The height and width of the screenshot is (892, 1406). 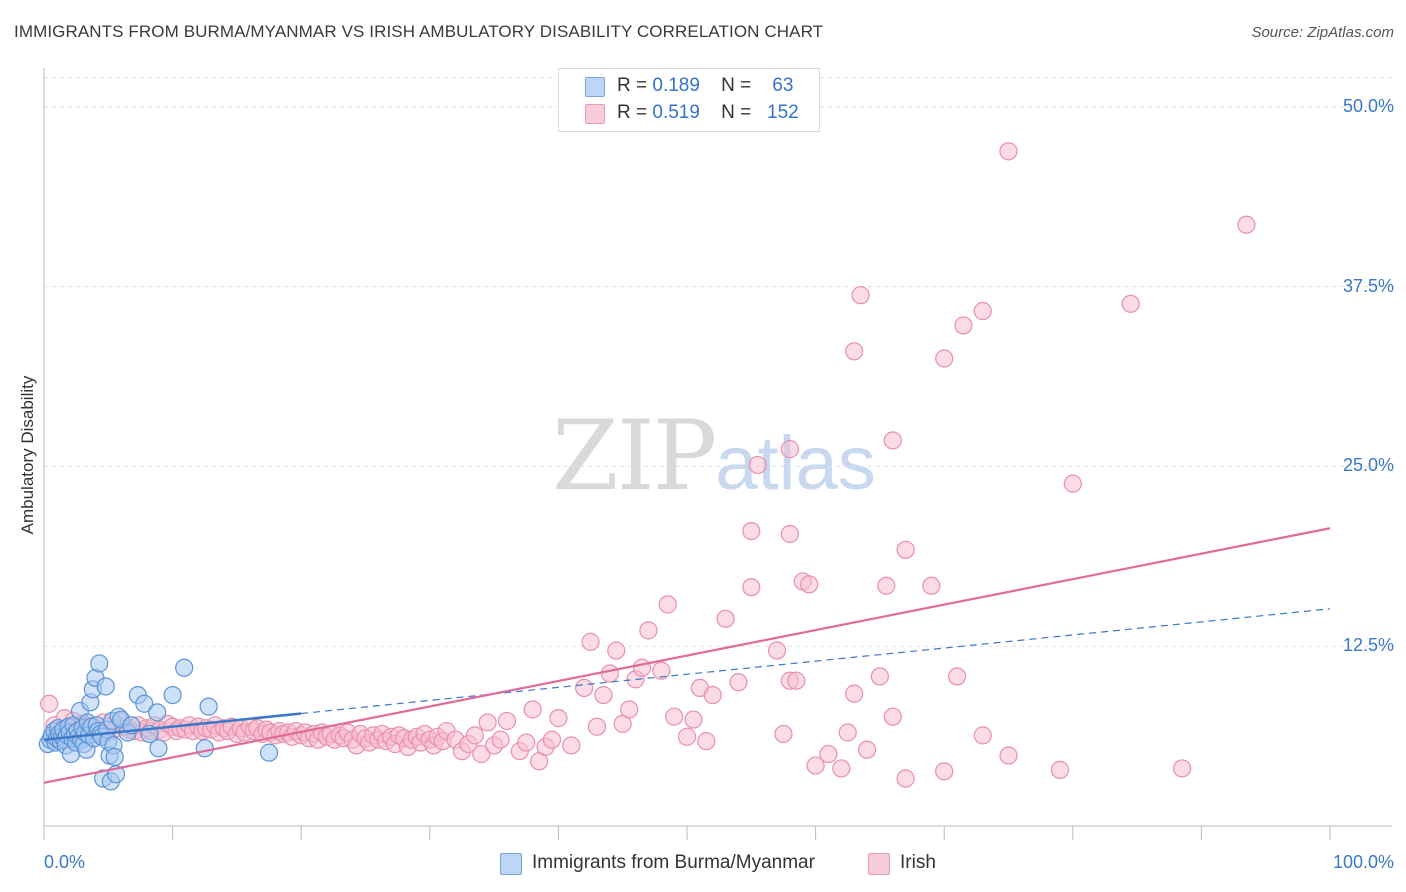 What do you see at coordinates (27, 455) in the screenshot?
I see `y-axis-label: Ambulatory Disability` at bounding box center [27, 455].